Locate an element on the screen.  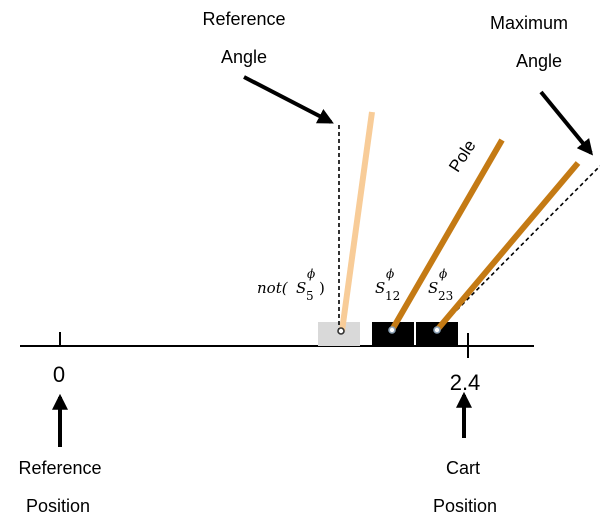
tick-label-zero: 0 is located at coordinates (59, 374).